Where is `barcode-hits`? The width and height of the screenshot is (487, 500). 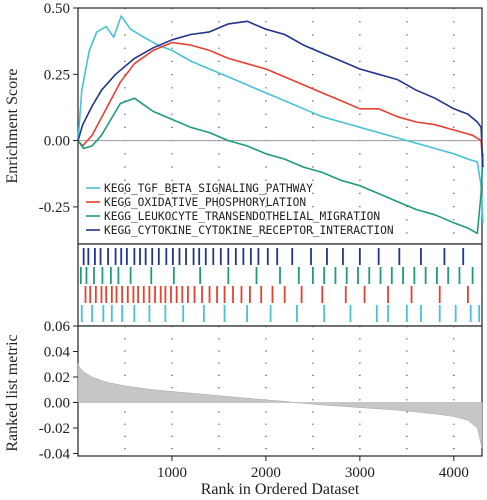 barcode-hits is located at coordinates (280, 285).